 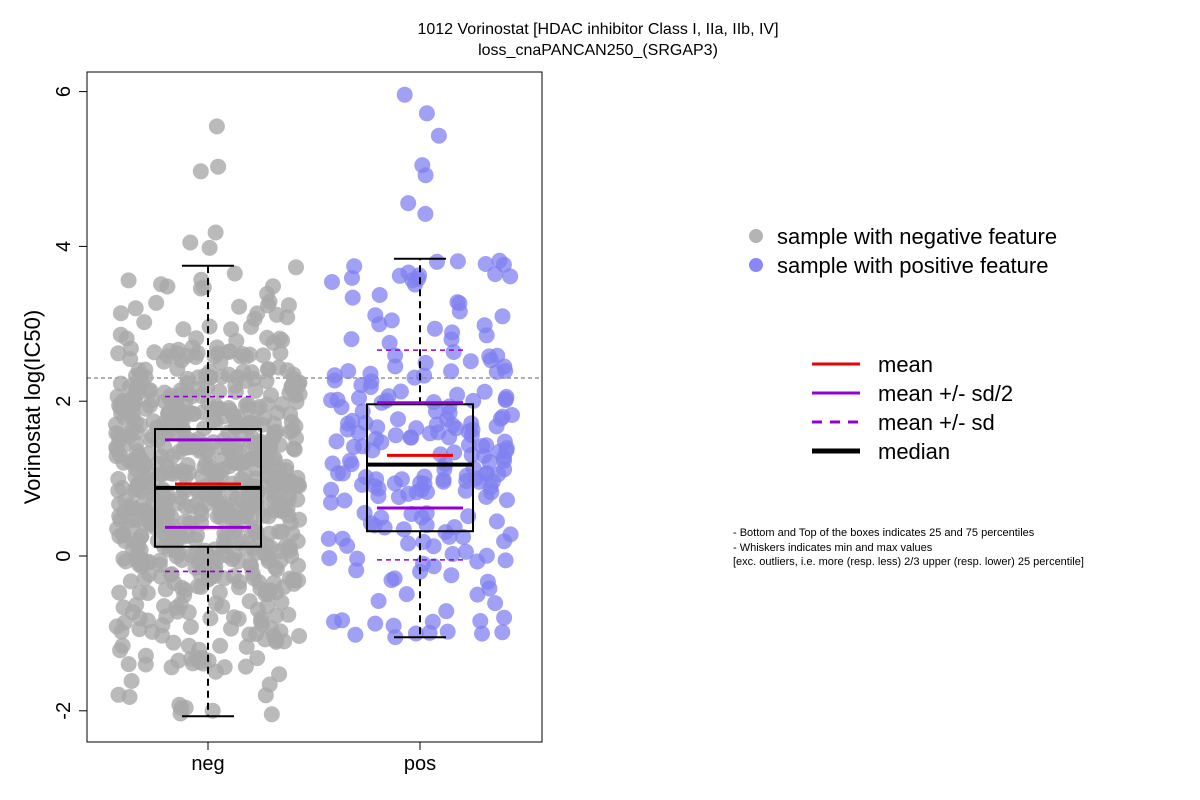 I want to click on y-tick-label: 2, so click(x=64, y=401).